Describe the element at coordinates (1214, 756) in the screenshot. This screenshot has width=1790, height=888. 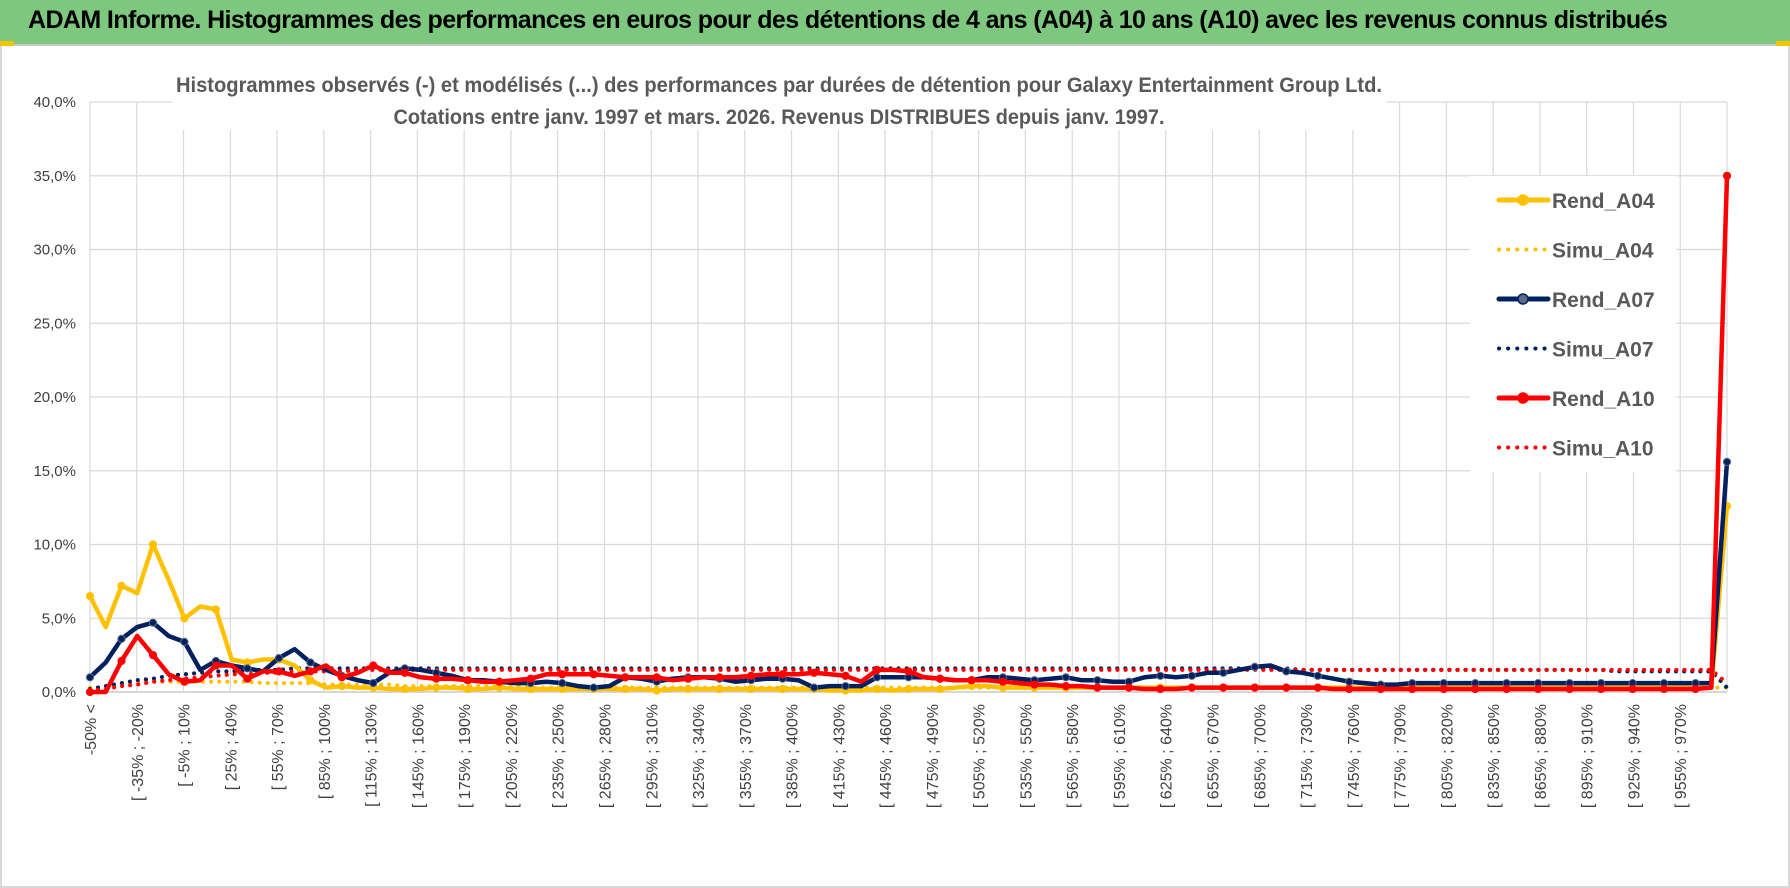
I see `x-tick-label: [ 655% ; 670%` at that location.